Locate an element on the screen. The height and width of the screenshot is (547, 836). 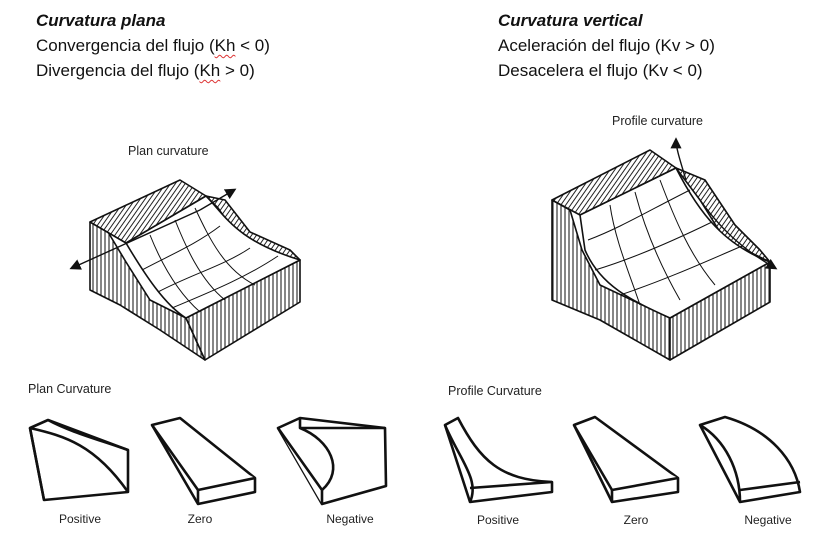
profile-shape-zero is located at coordinates (626, 459).